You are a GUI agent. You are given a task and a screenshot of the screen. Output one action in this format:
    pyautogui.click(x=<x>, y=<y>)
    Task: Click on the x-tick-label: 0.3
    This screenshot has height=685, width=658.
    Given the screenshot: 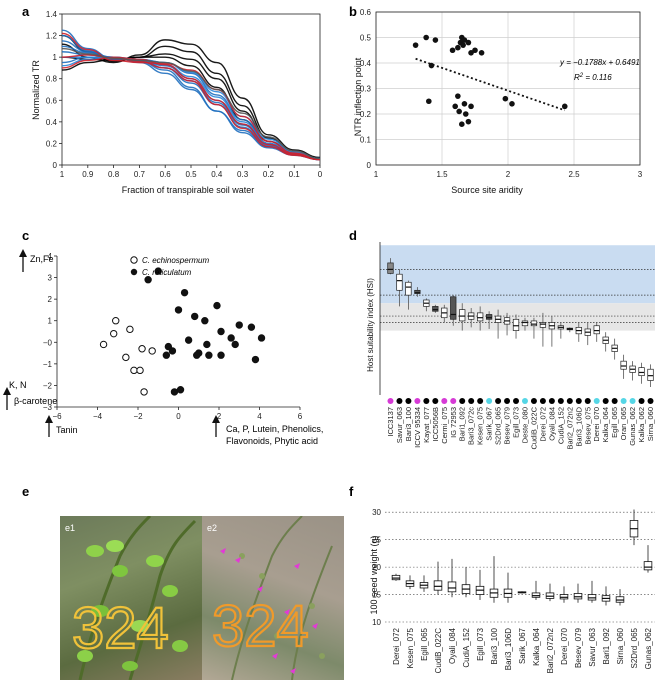 What is the action you would take?
    pyautogui.click(x=243, y=174)
    